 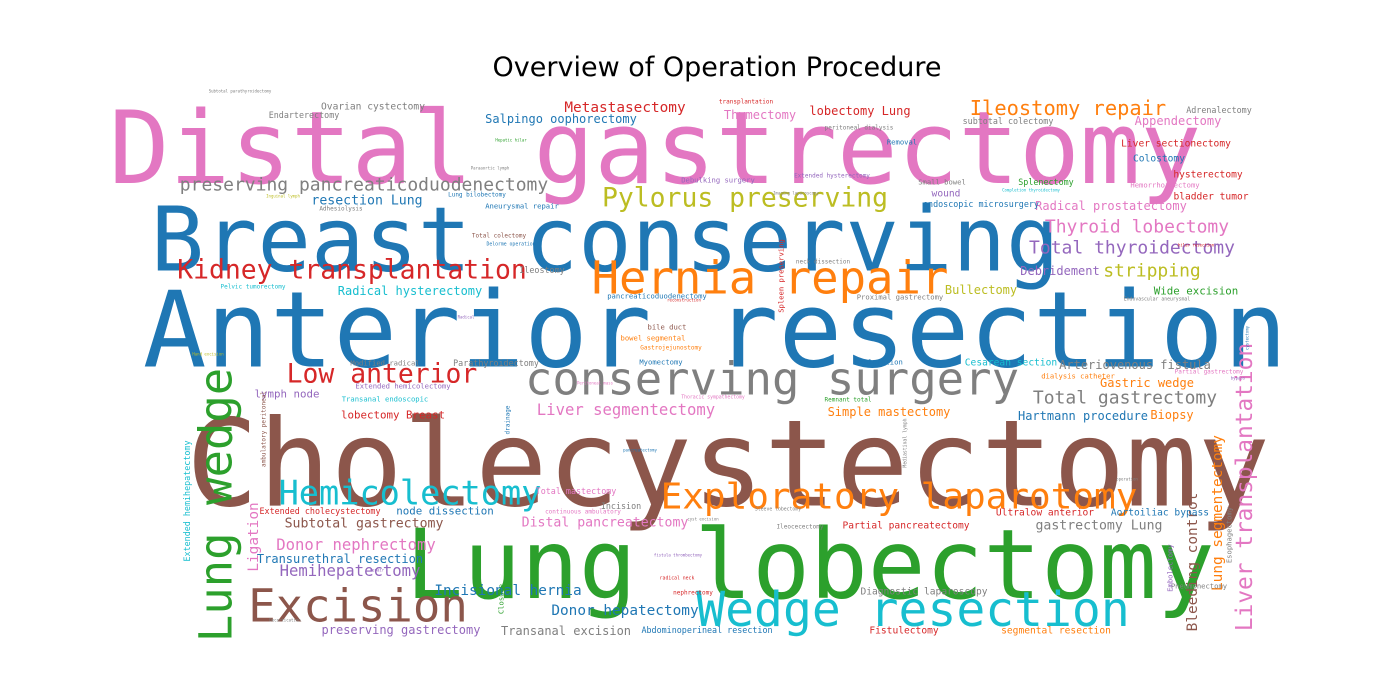 I want to click on word-endoscopic-microsurgery: endoscopic microsurgery, so click(x=981, y=204).